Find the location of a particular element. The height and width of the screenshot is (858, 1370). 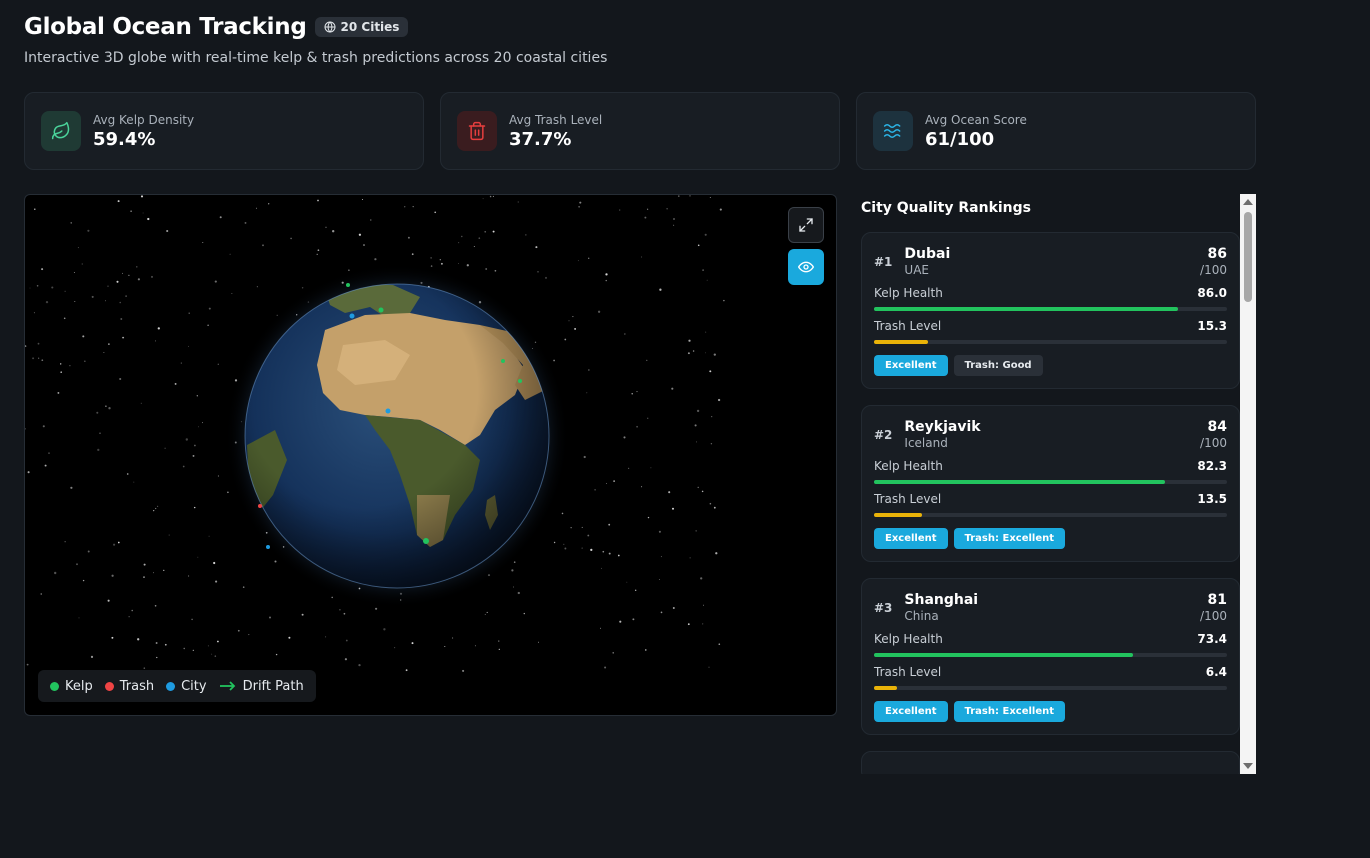

scroll-thumb is located at coordinates (1248, 257).